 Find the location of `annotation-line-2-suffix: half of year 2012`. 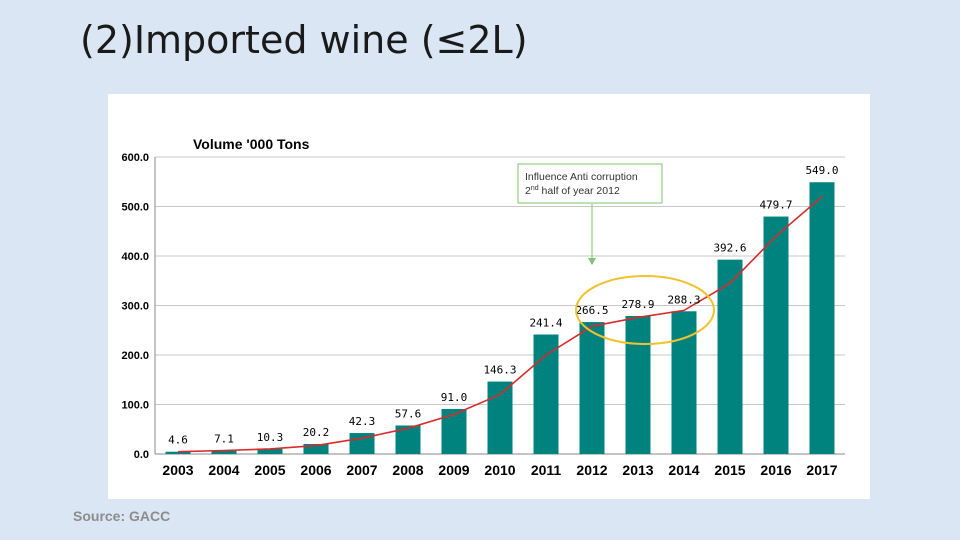

annotation-line-2-suffix: half of year 2012 is located at coordinates (579, 191).